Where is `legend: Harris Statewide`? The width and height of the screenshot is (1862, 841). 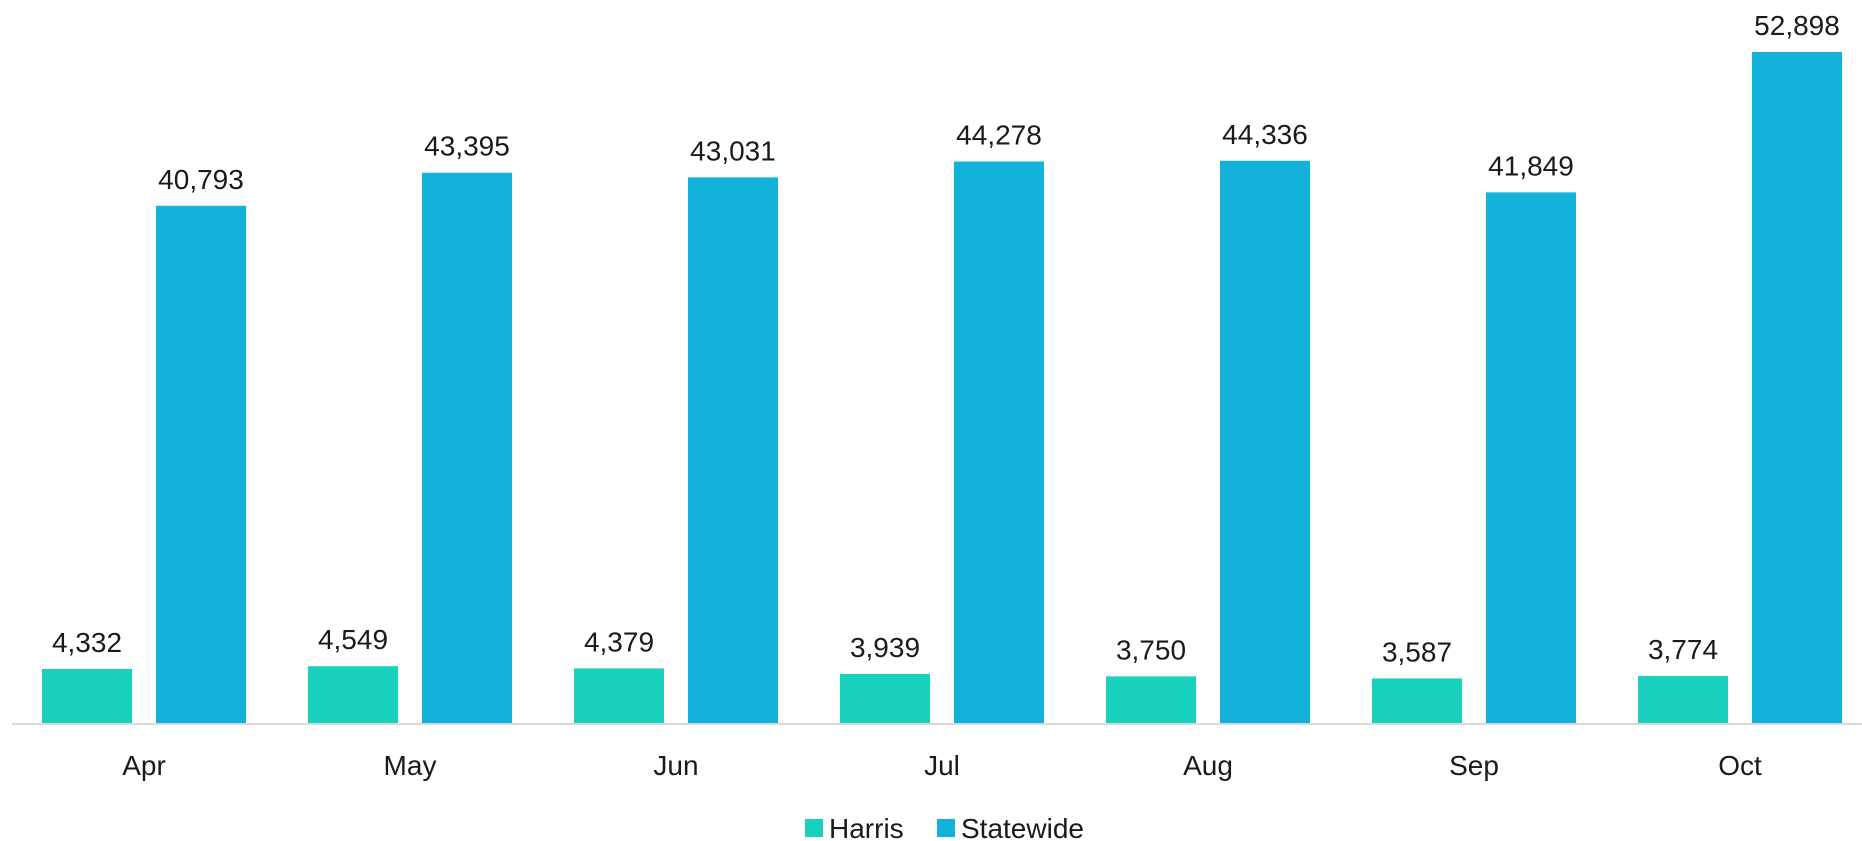
legend: Harris Statewide is located at coordinates (944, 827).